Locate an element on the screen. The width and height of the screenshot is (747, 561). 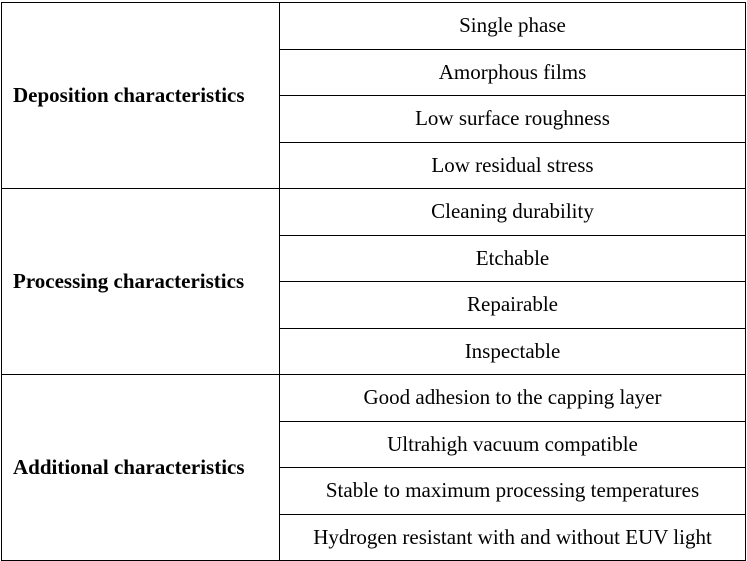
table-row: Inspectable is located at coordinates (374, 351).